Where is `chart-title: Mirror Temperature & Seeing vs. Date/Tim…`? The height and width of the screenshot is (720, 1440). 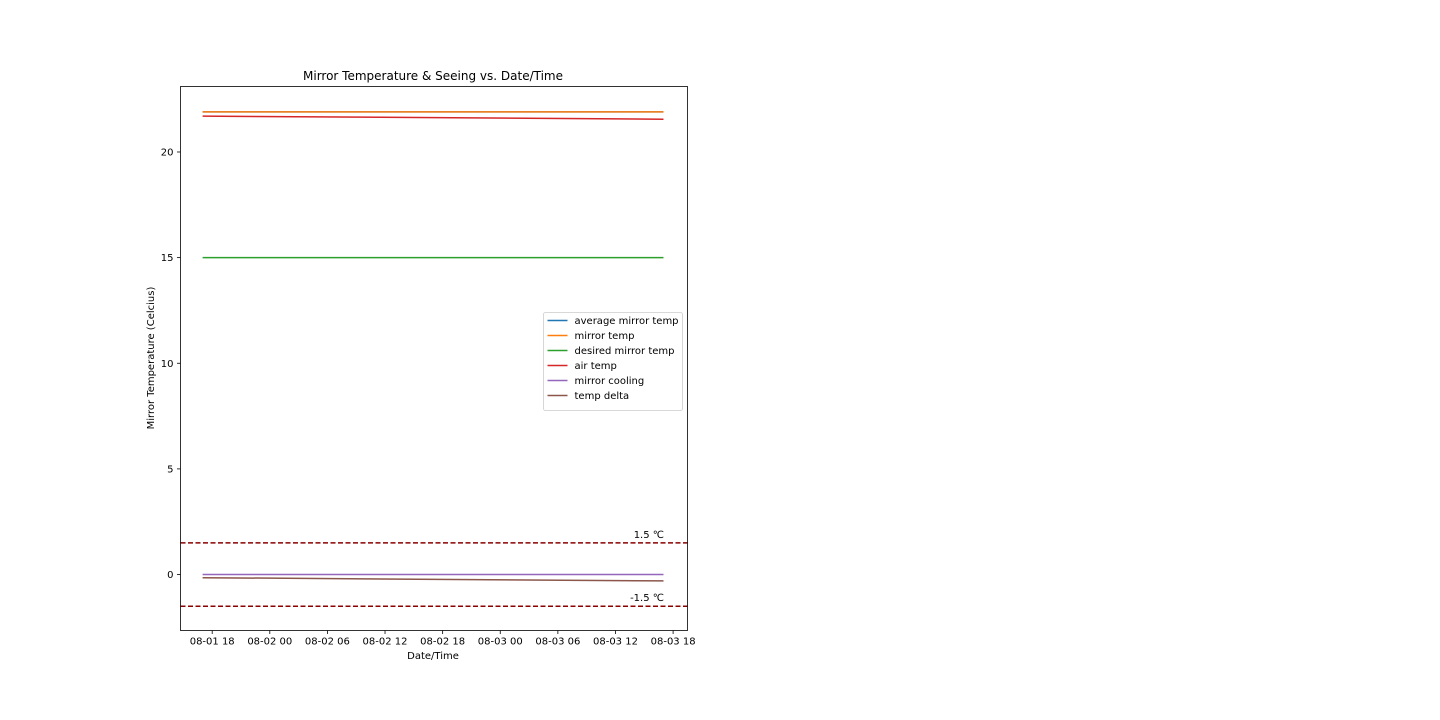 chart-title: Mirror Temperature & Seeing vs. Date/Tim… is located at coordinates (433, 76).